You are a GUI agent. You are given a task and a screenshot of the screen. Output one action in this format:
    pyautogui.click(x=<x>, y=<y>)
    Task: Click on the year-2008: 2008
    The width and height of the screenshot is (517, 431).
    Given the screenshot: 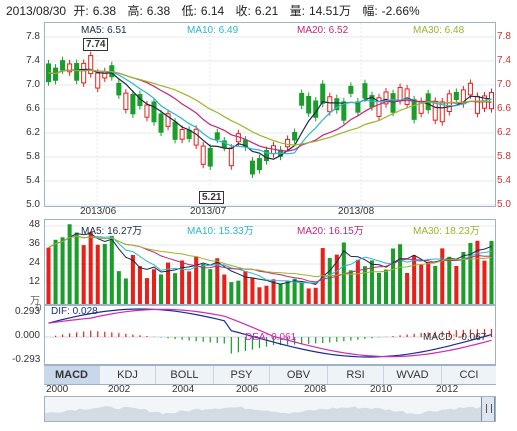 What is the action you would take?
    pyautogui.click(x=315, y=389)
    